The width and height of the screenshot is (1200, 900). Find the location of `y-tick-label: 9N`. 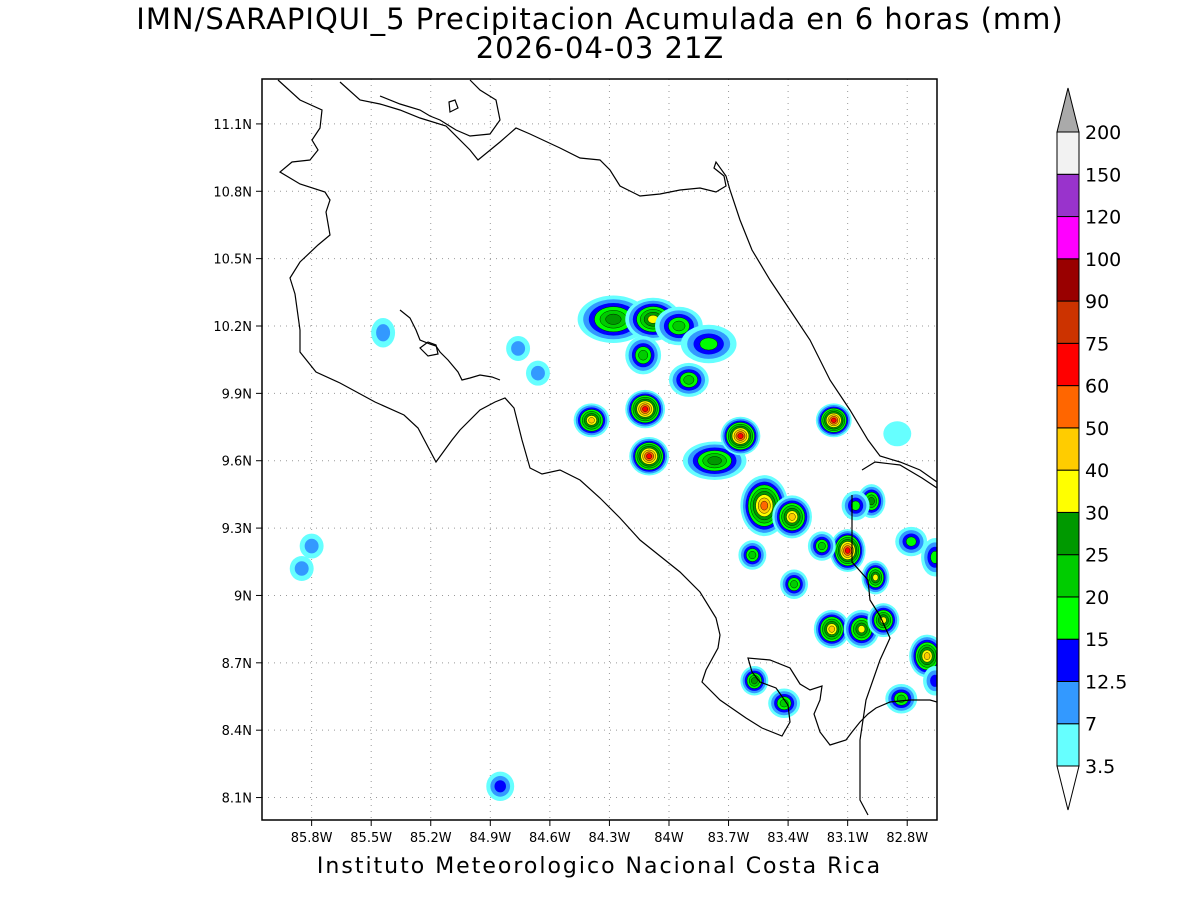

y-tick-label: 9N is located at coordinates (243, 596).